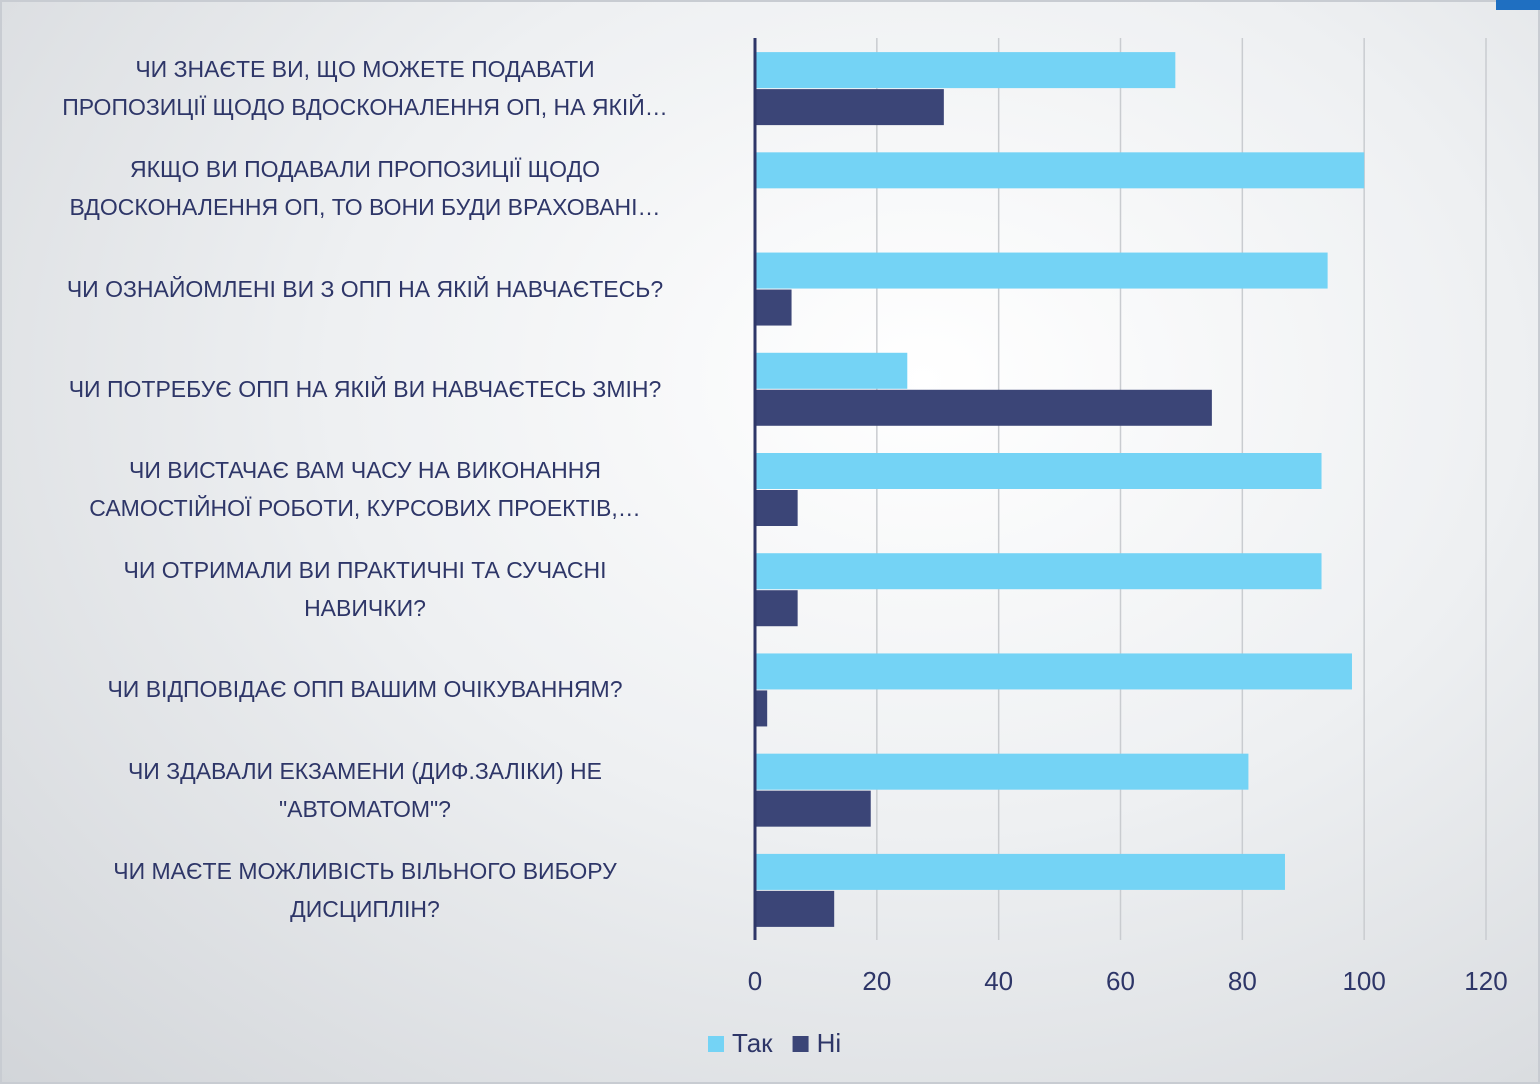 The image size is (1540, 1084). Describe the element at coordinates (365, 689) in the screenshot. I see `category-label: ЧИ ВІДПОВІДАЄ ОПП ВАШИМ ОЧІКУВАННЯМ?` at that location.